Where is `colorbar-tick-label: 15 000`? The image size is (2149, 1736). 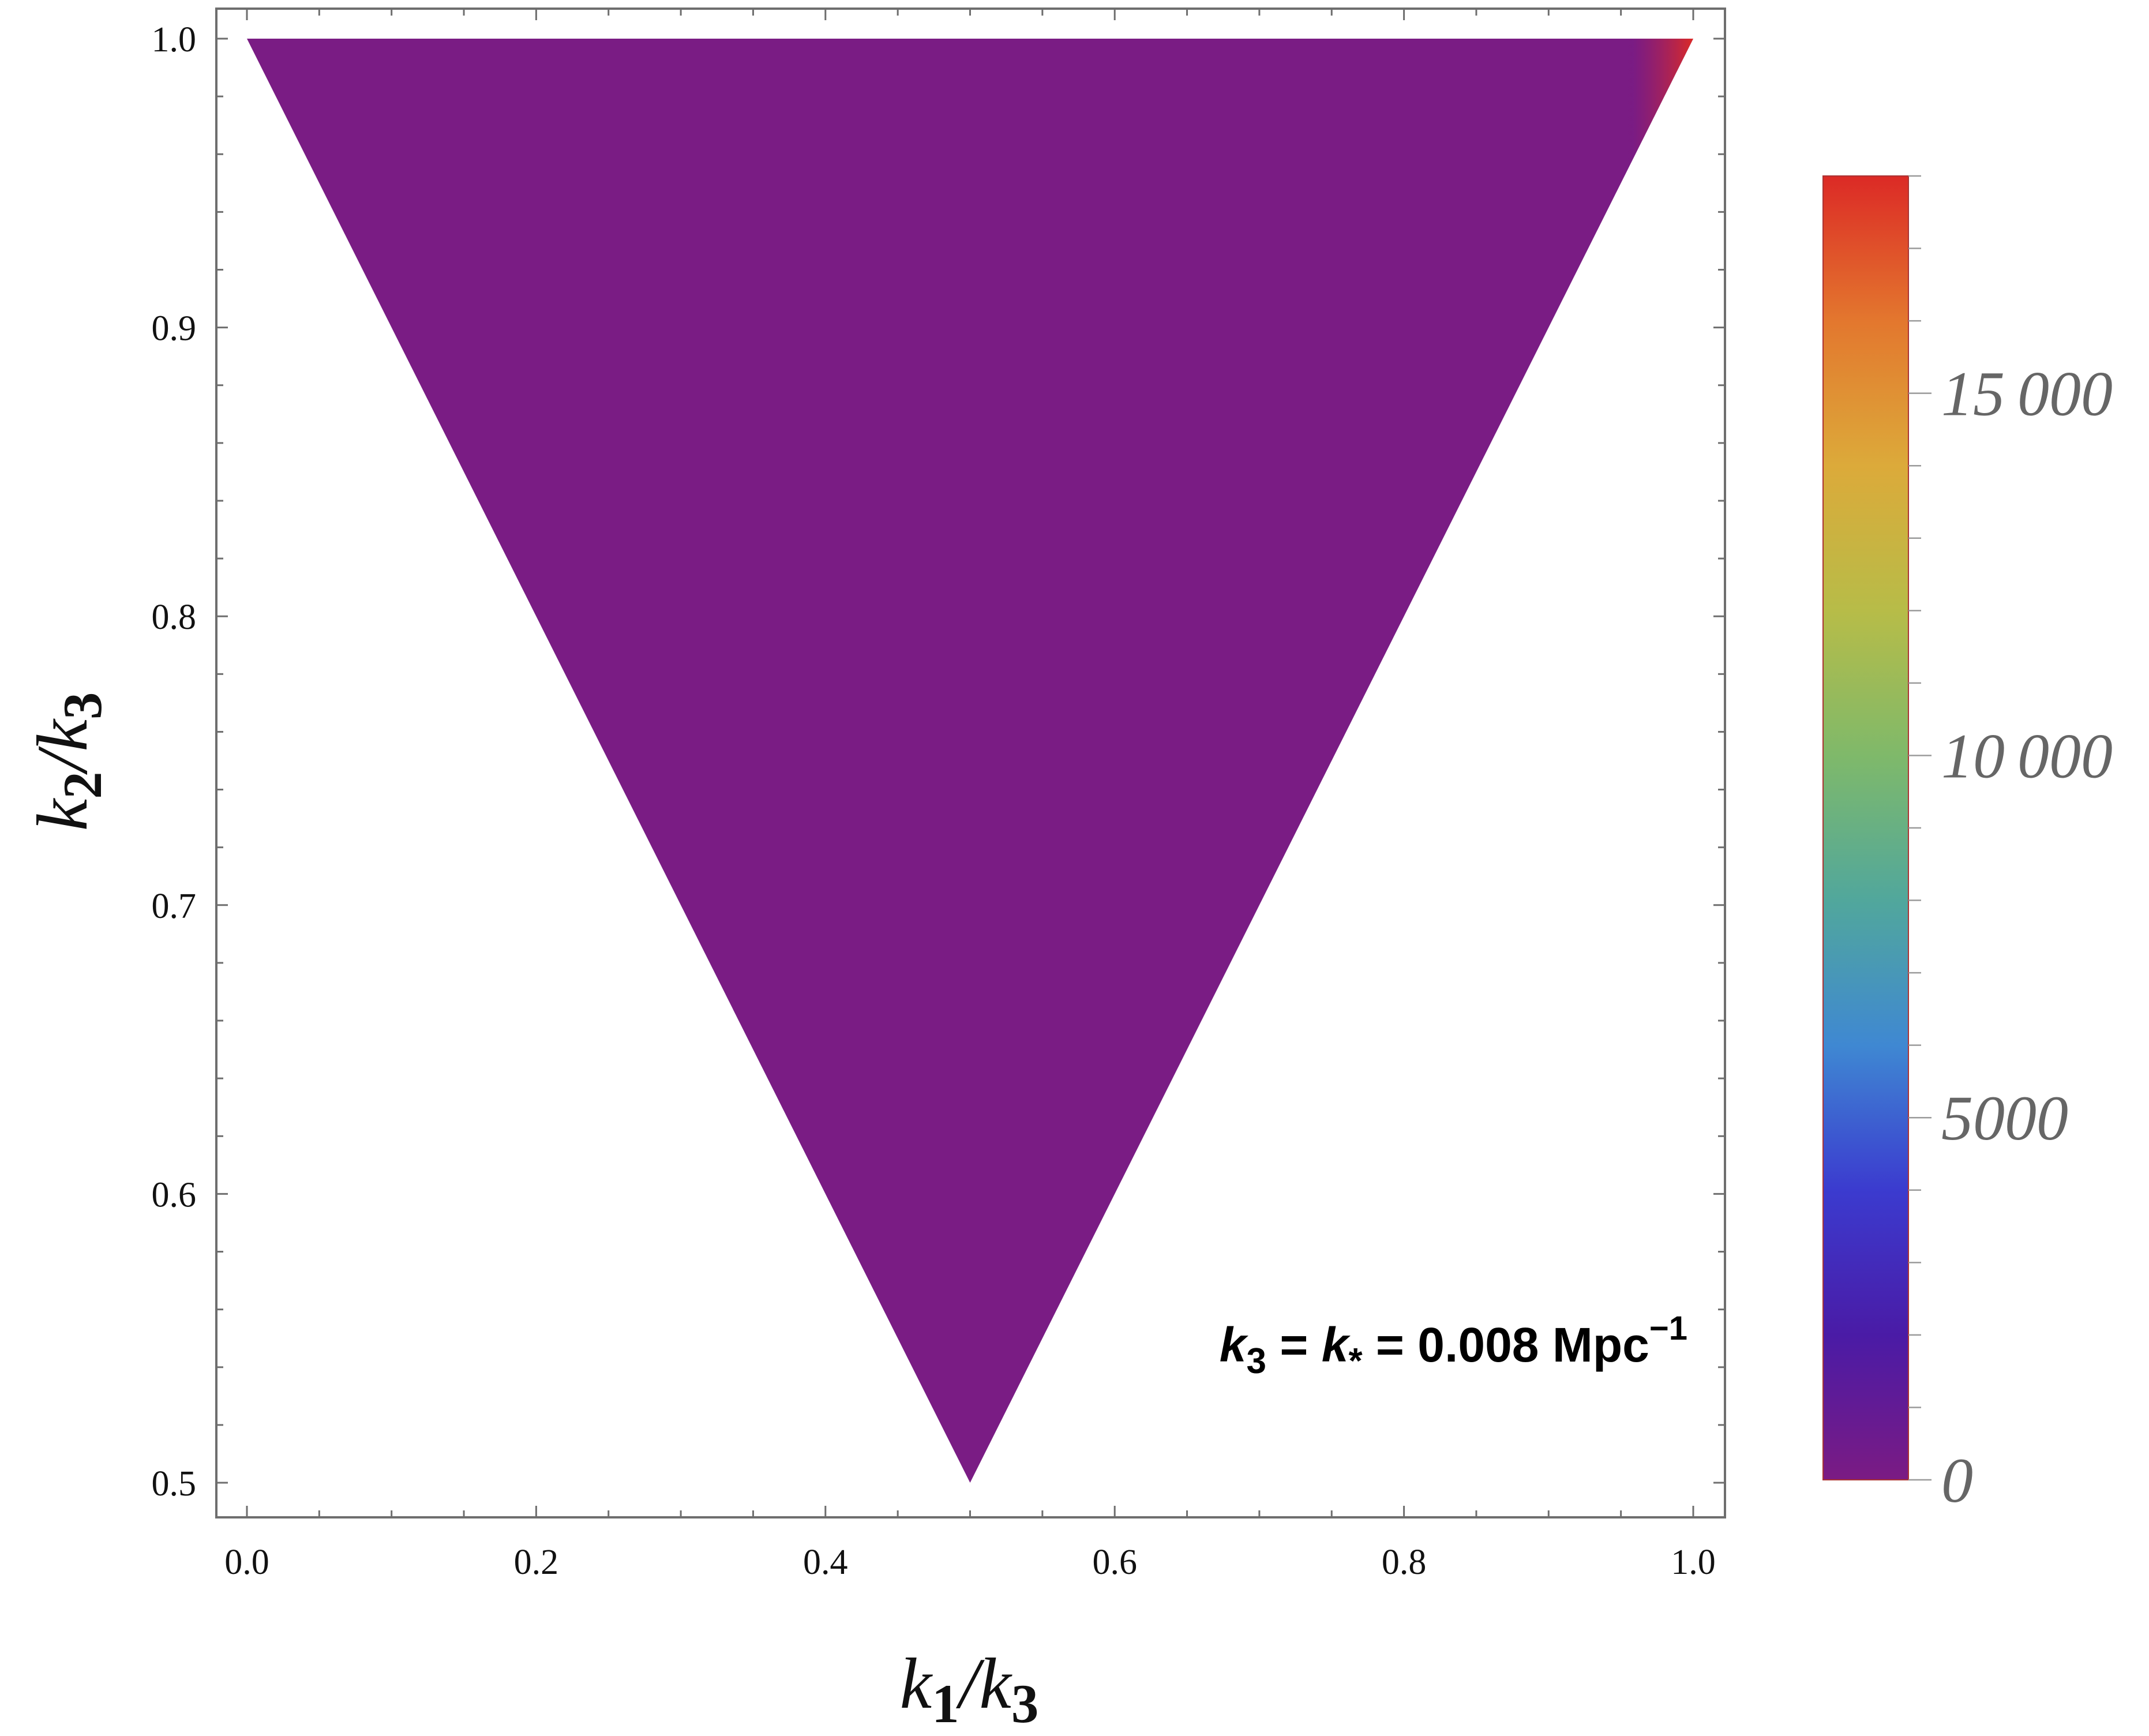
colorbar-tick-label: 15 000 is located at coordinates (2027, 394).